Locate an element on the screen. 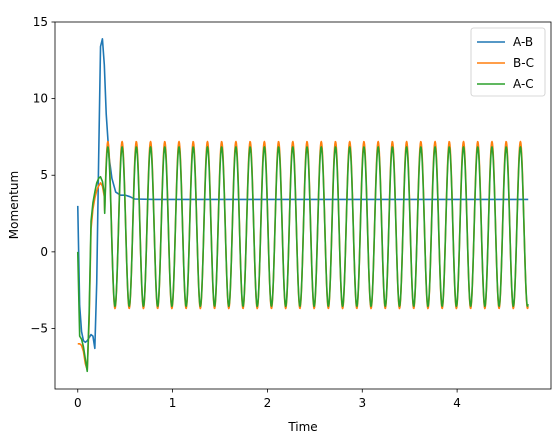 Image resolution: width=555 pixels, height=438 pixels. y-tick-label: −5 is located at coordinates (39, 328).